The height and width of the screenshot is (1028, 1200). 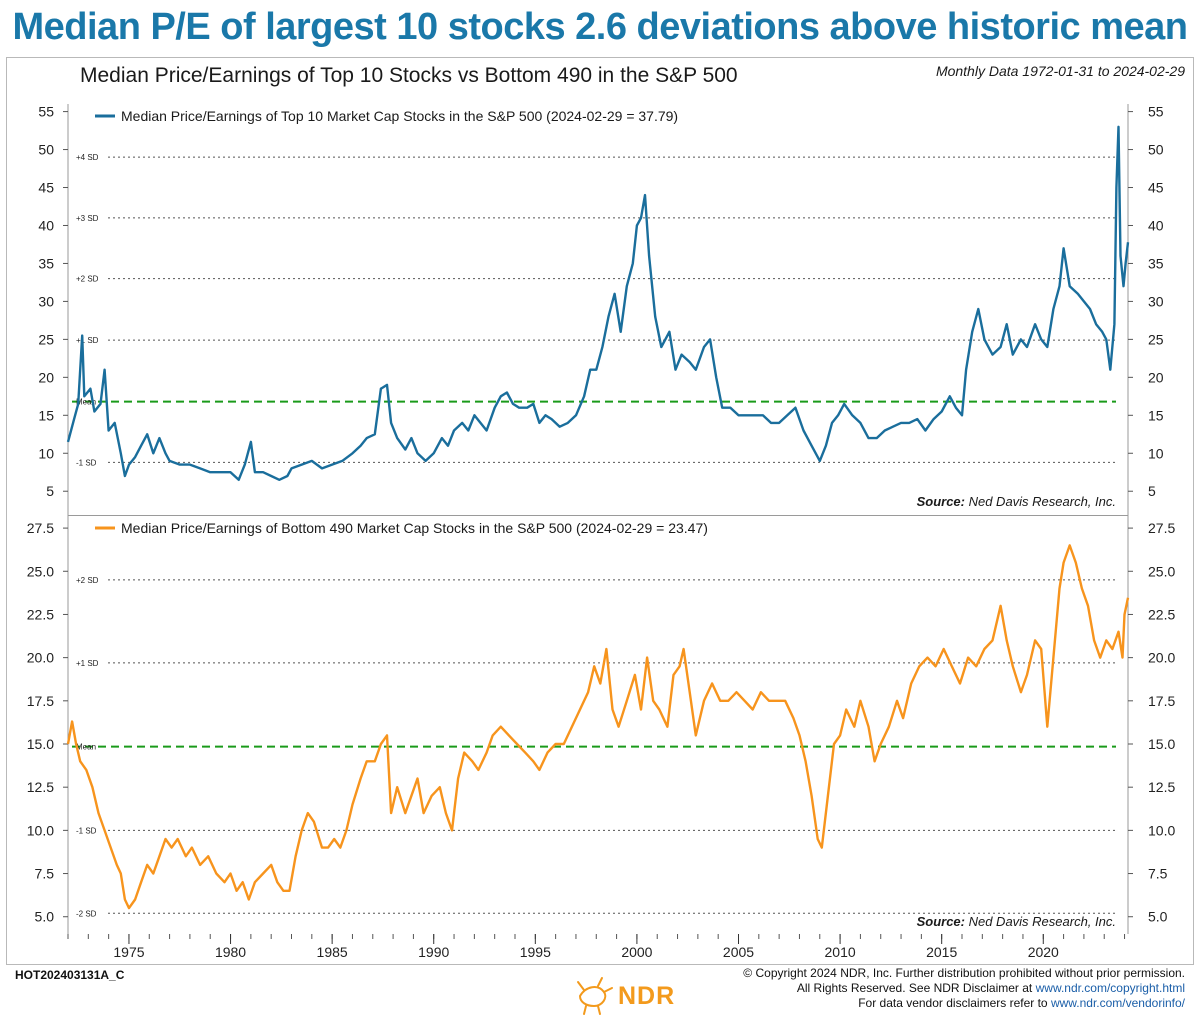 What do you see at coordinates (46, 453) in the screenshot?
I see `y-tick-label-left: 10` at bounding box center [46, 453].